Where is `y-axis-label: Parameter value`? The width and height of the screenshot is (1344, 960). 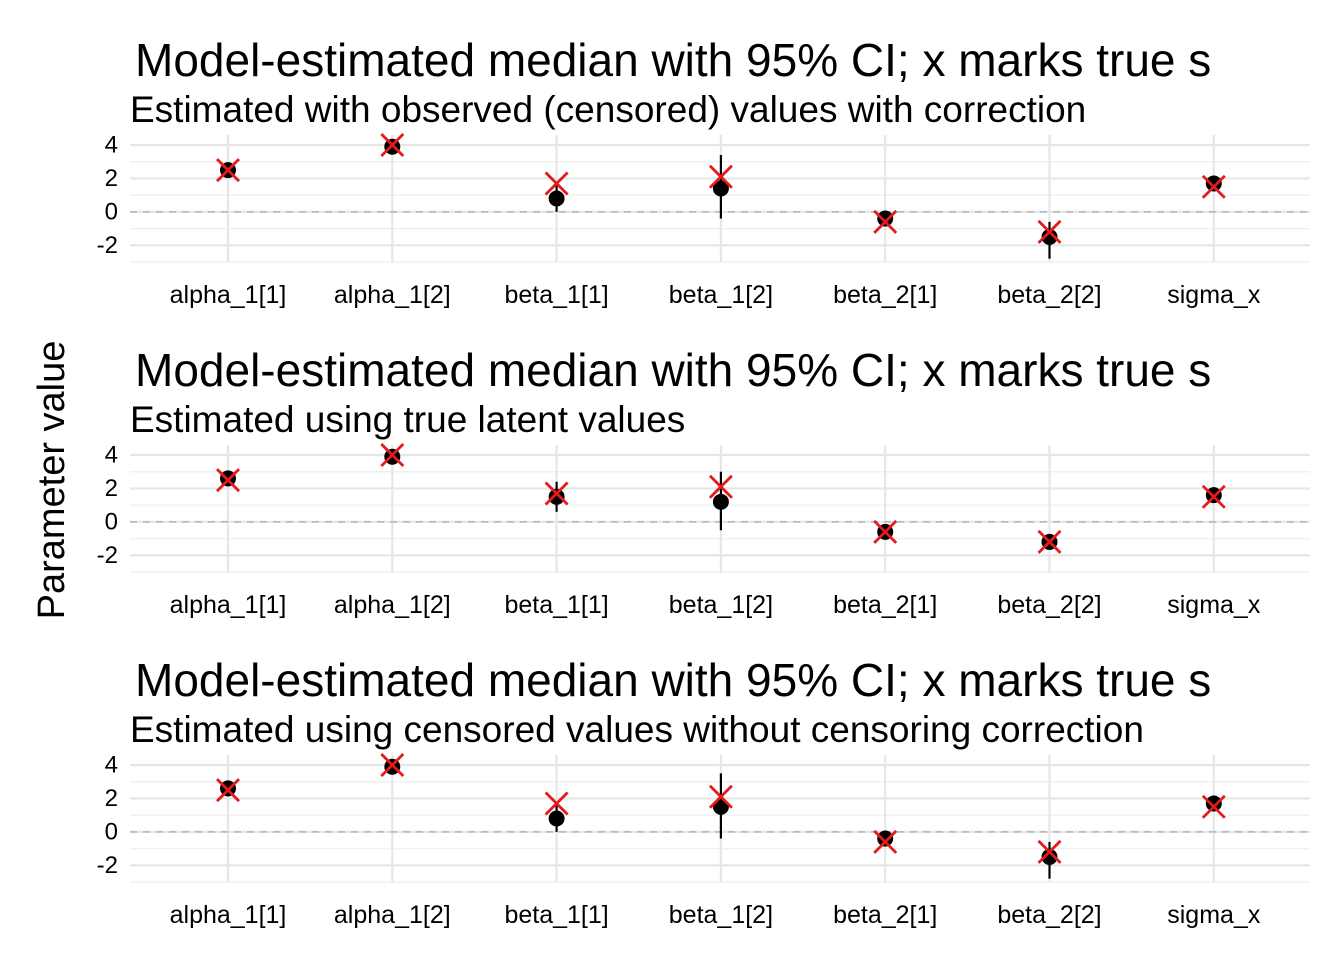
y-axis-label: Parameter value is located at coordinates (52, 480).